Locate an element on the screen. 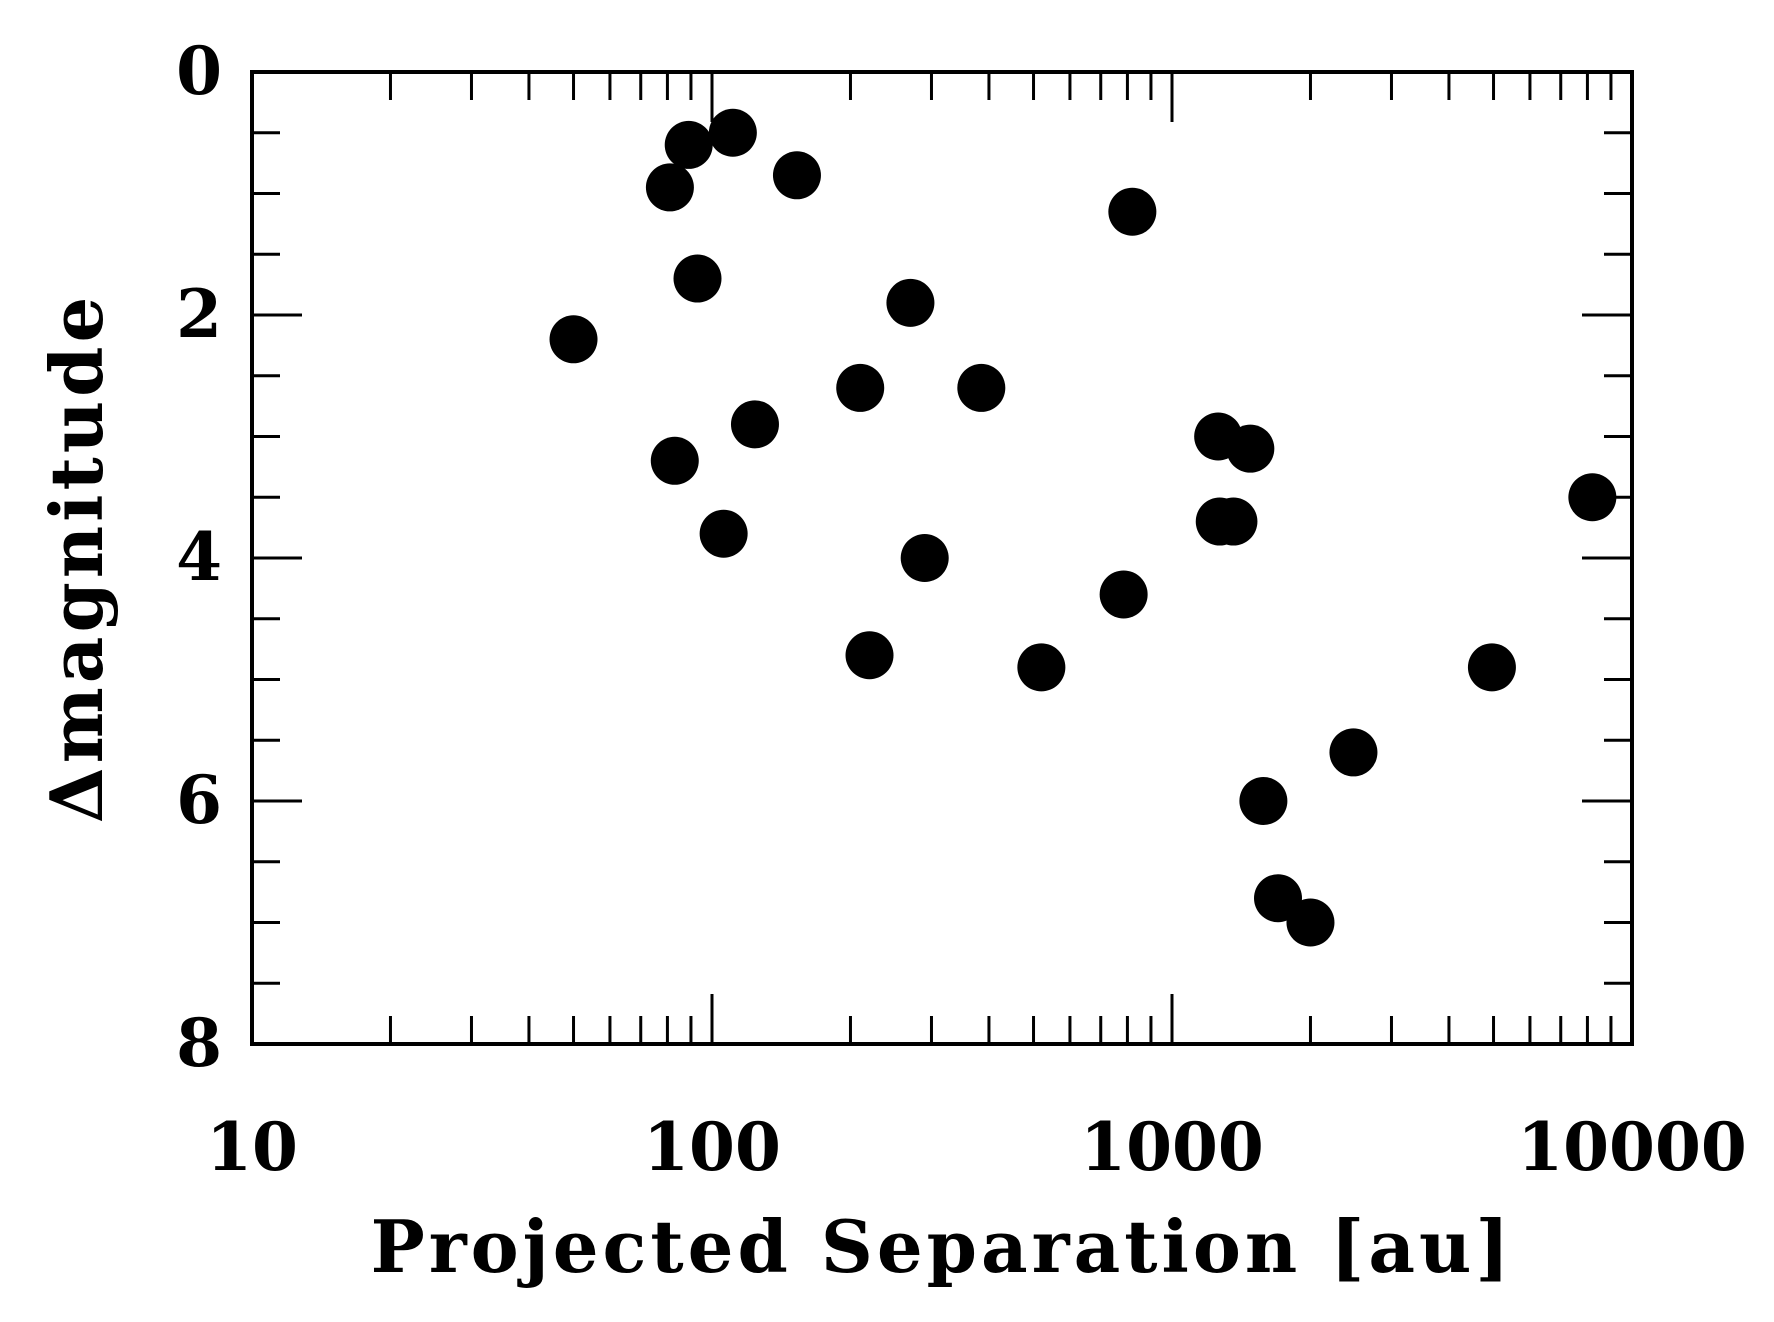  y-axis-title: Δmagnitude is located at coordinates (76, 558).